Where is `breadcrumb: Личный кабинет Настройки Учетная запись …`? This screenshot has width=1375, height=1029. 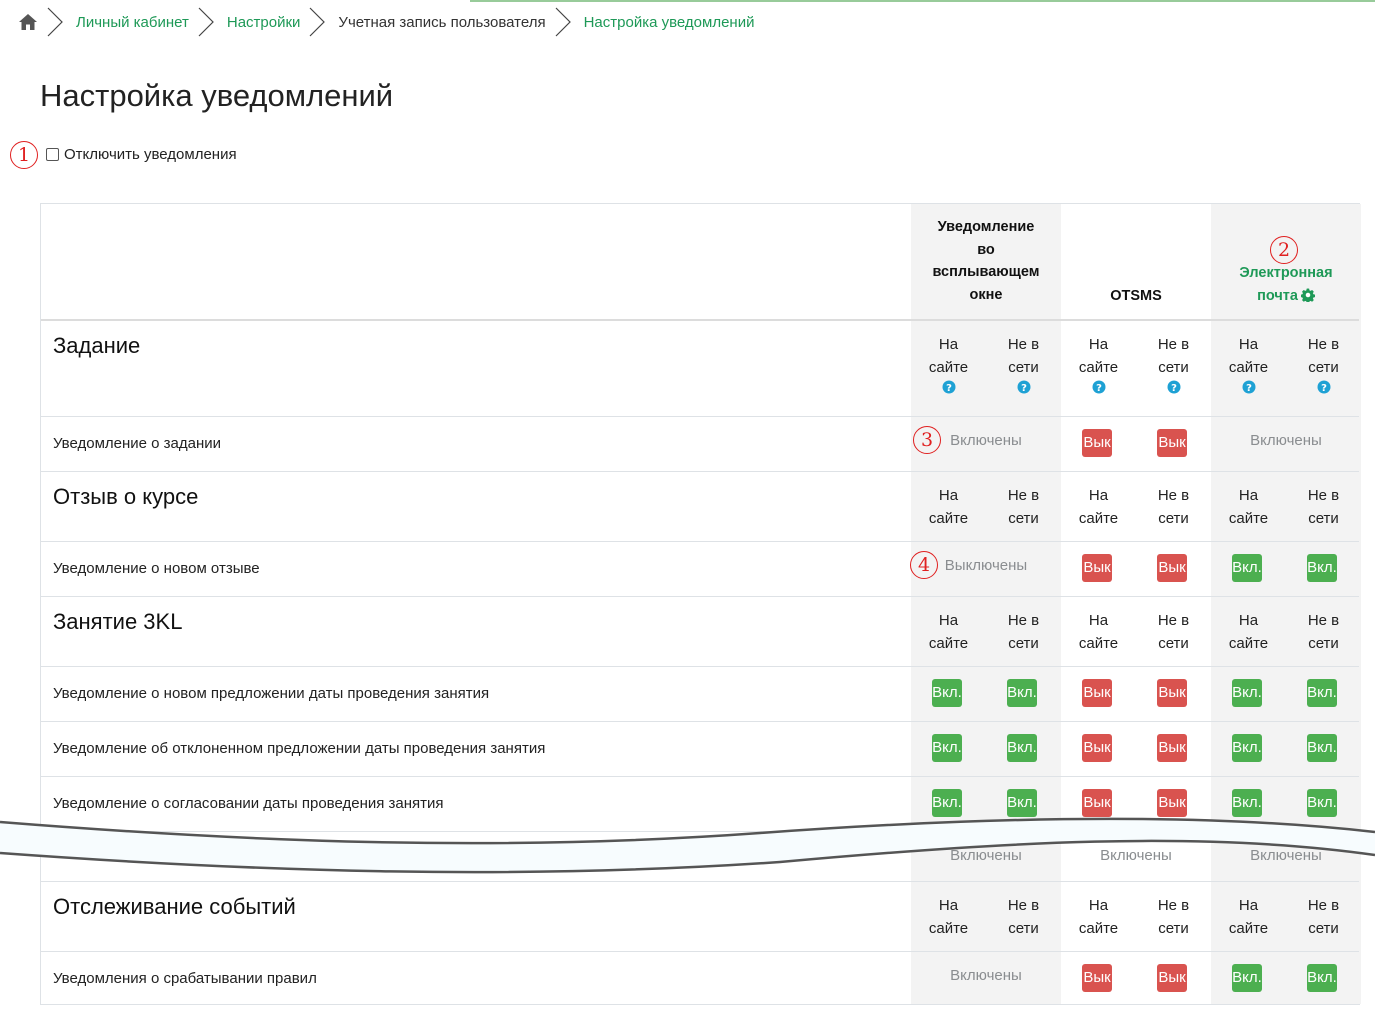 breadcrumb: Личный кабинет Настройки Учетная запись … is located at coordinates (386, 22).